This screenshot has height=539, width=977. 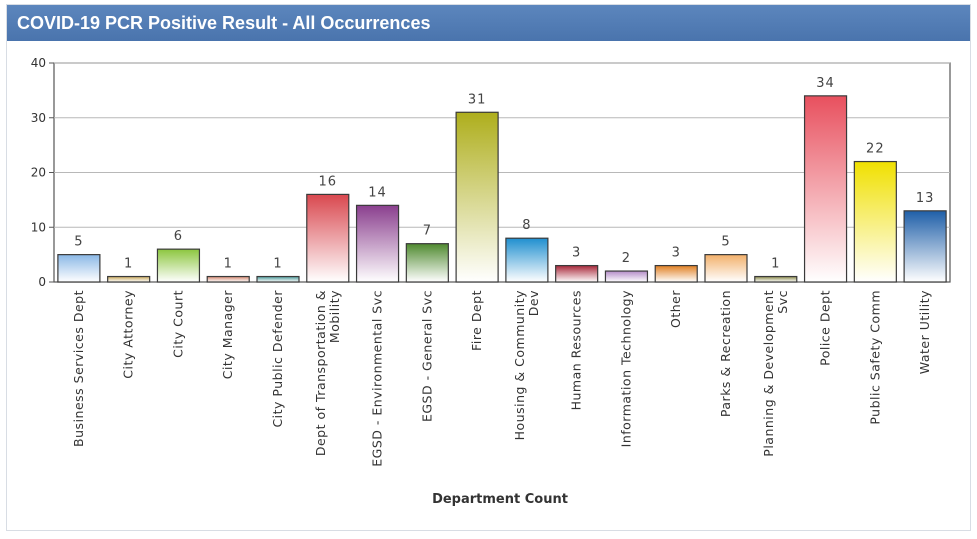 What do you see at coordinates (38, 173) in the screenshot?
I see `y-tick-label: 20` at bounding box center [38, 173].